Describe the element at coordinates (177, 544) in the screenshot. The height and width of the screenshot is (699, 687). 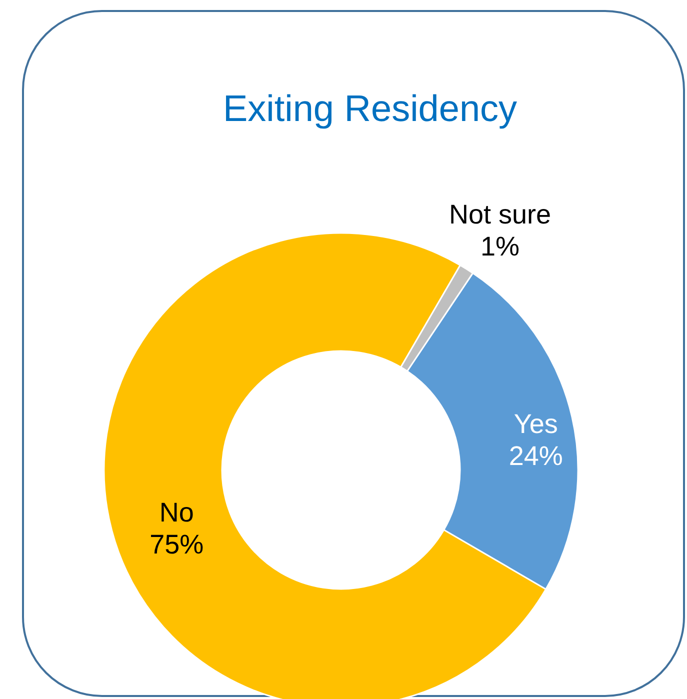
I see `data-label: 75%` at that location.